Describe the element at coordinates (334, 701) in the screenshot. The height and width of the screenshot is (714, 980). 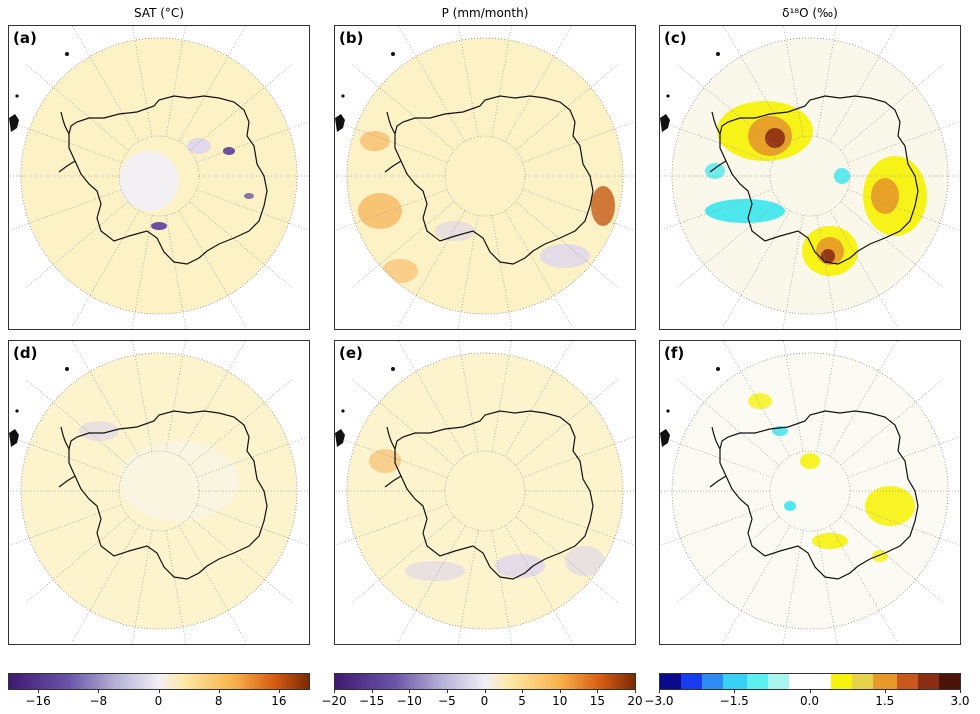
I see `colorbar-tick-label: −20` at that location.